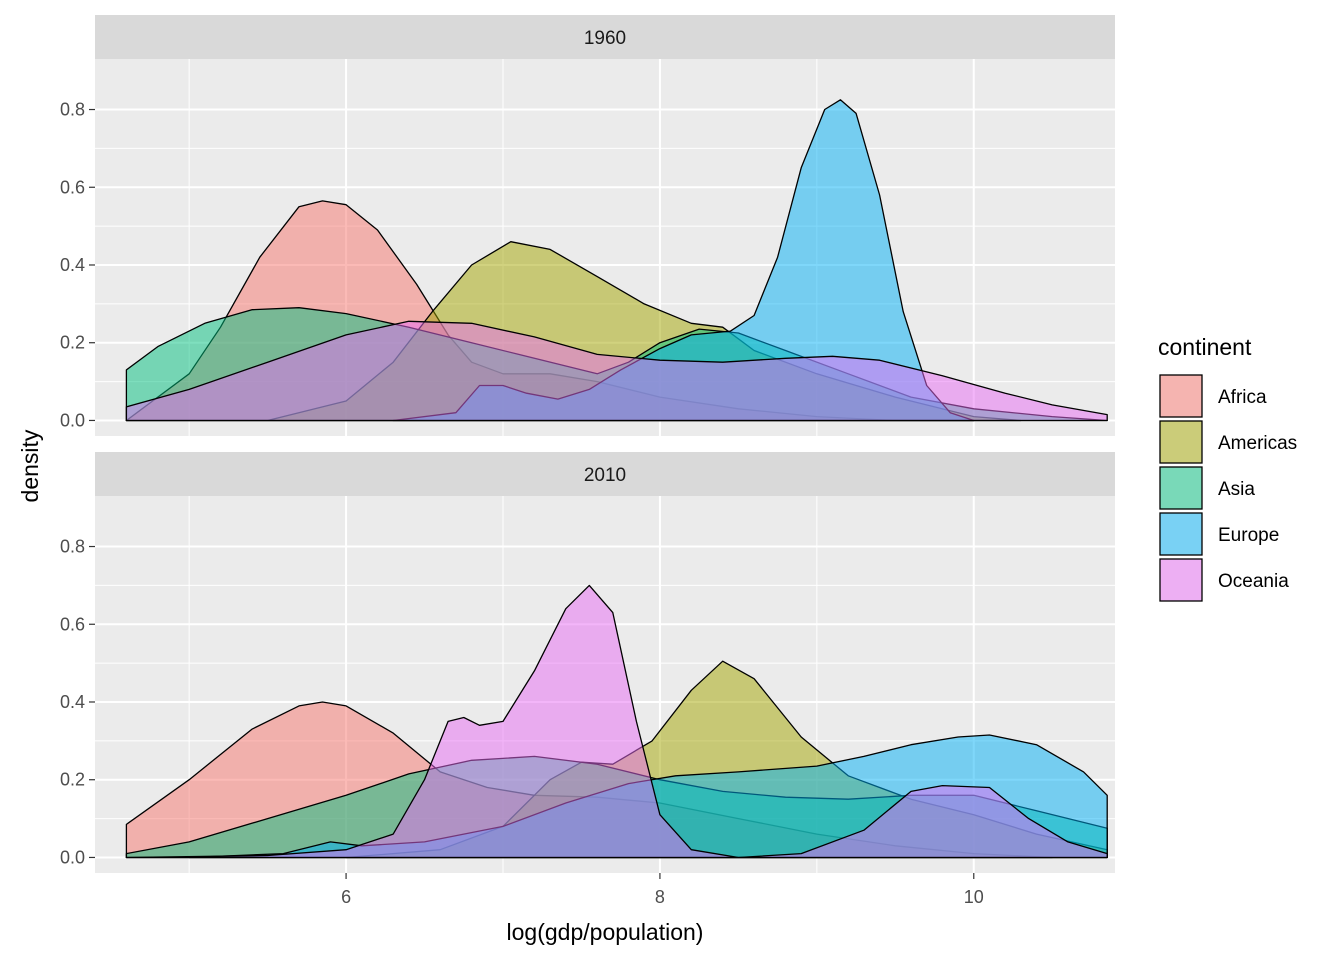 The width and height of the screenshot is (1344, 960). What do you see at coordinates (974, 897) in the screenshot?
I see `x-tick-label: 10` at bounding box center [974, 897].